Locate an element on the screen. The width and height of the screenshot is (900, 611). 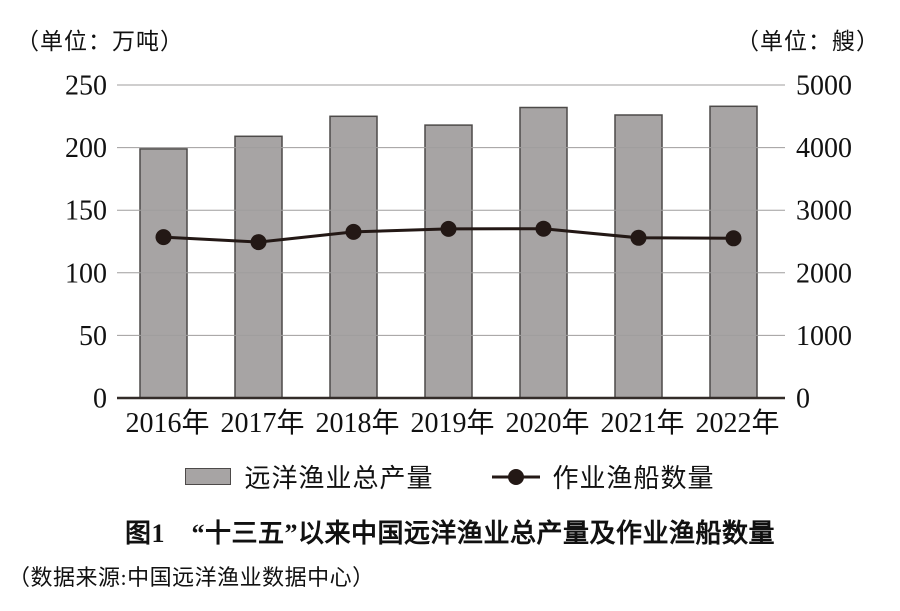
left-tick-label-200: 200 is located at coordinates (86, 148).